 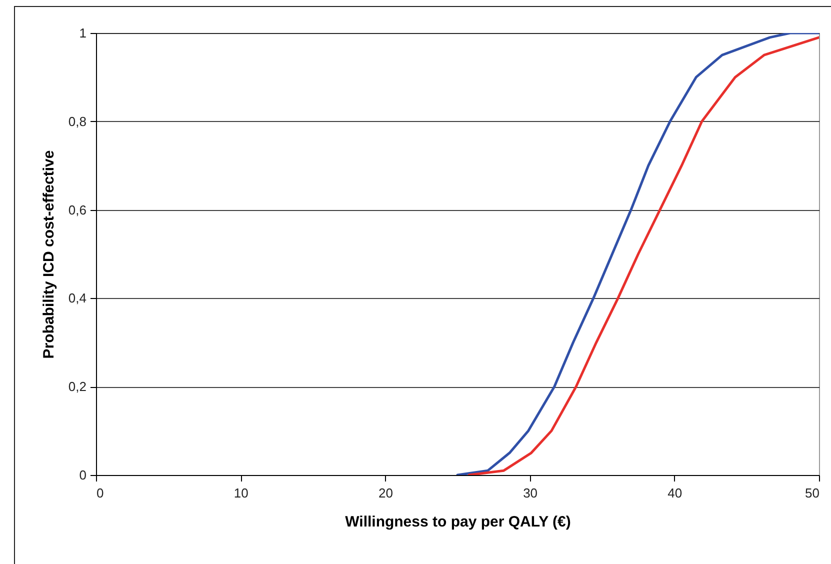 I want to click on x-tick-label: 10, so click(x=241, y=493).